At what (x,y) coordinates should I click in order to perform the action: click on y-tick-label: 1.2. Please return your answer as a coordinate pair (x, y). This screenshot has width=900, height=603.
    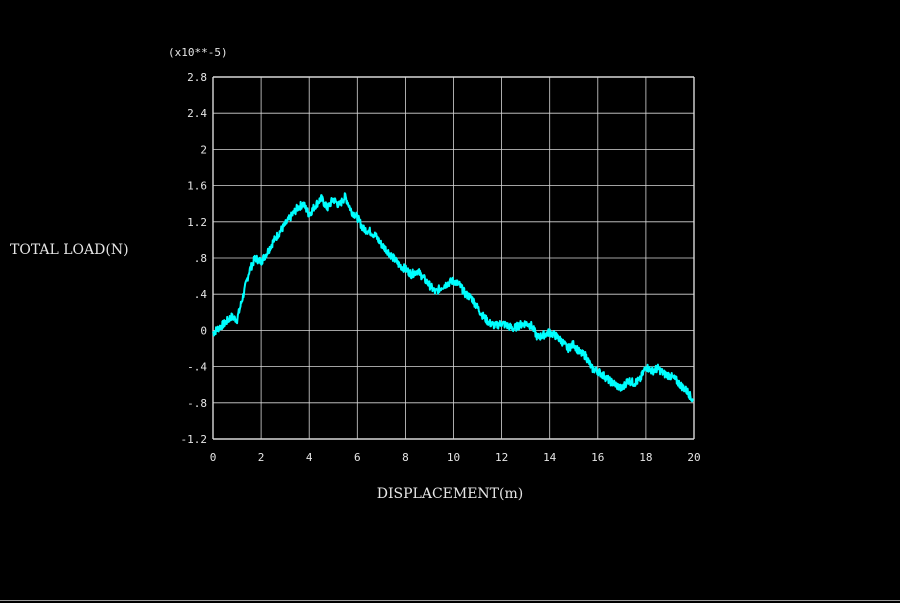
    Looking at the image, I should click on (197, 222).